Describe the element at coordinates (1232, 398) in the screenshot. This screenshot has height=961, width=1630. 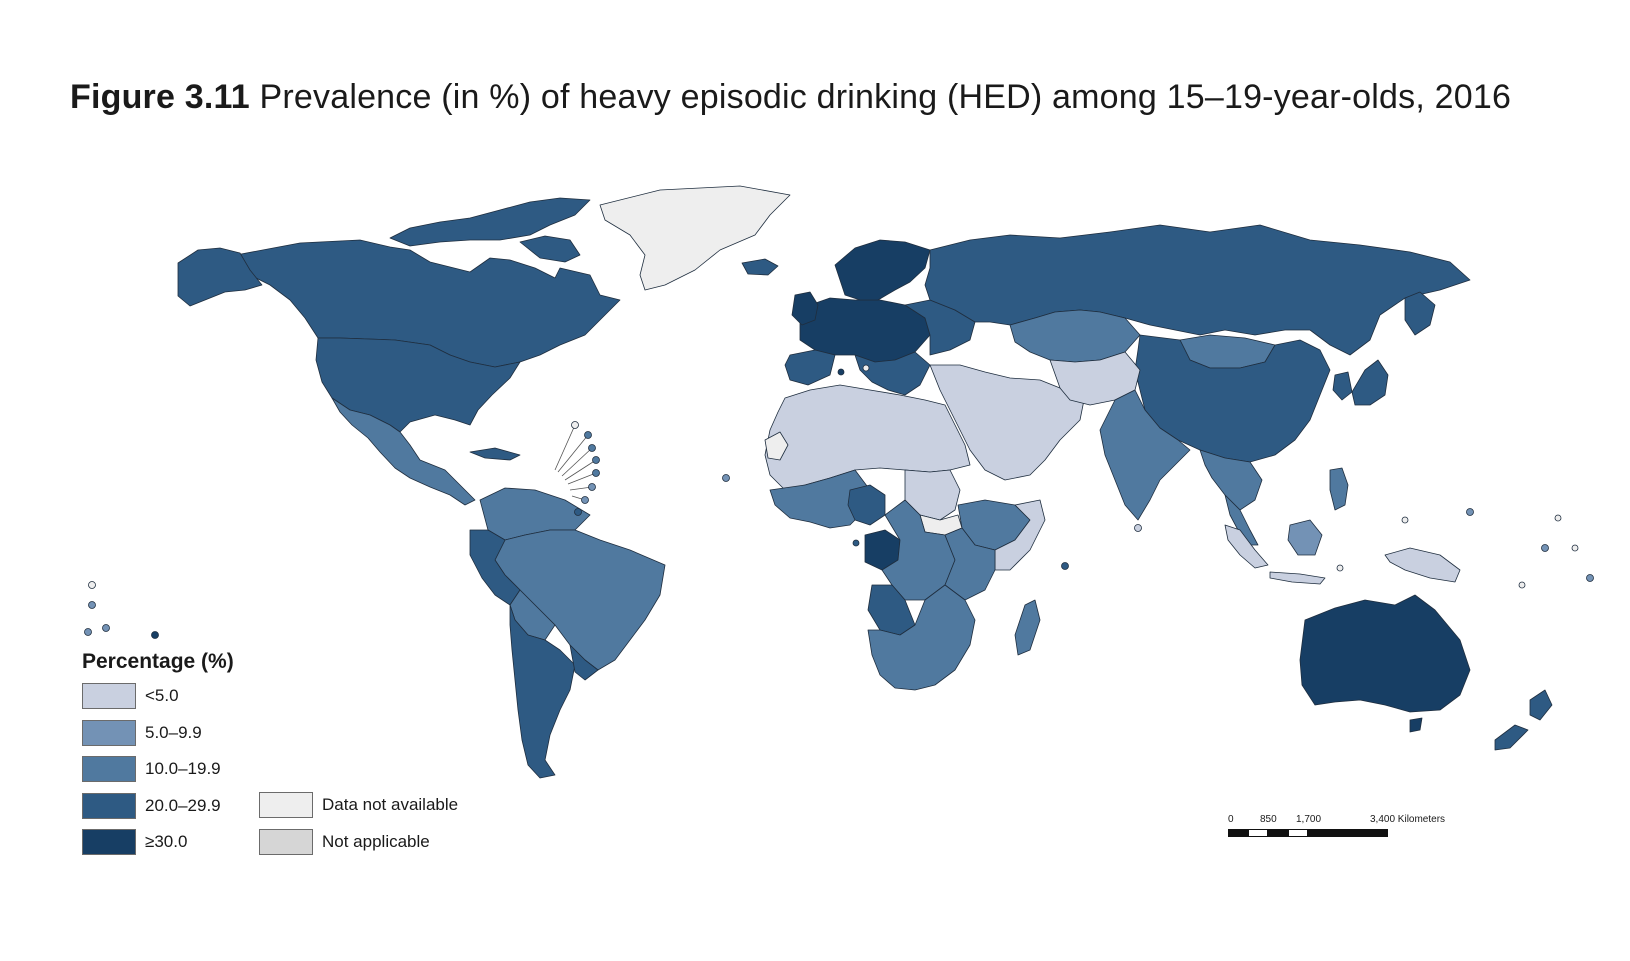
I see `region-china` at that location.